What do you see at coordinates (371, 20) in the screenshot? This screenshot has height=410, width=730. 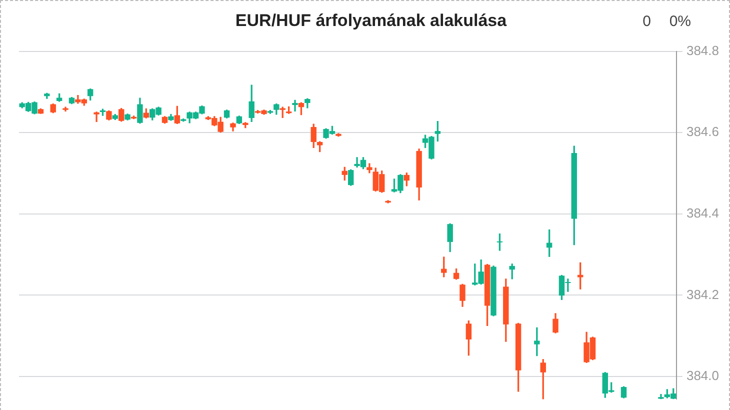 I see `chart-title: EUR/HUF árfolyamának alakulása` at bounding box center [371, 20].